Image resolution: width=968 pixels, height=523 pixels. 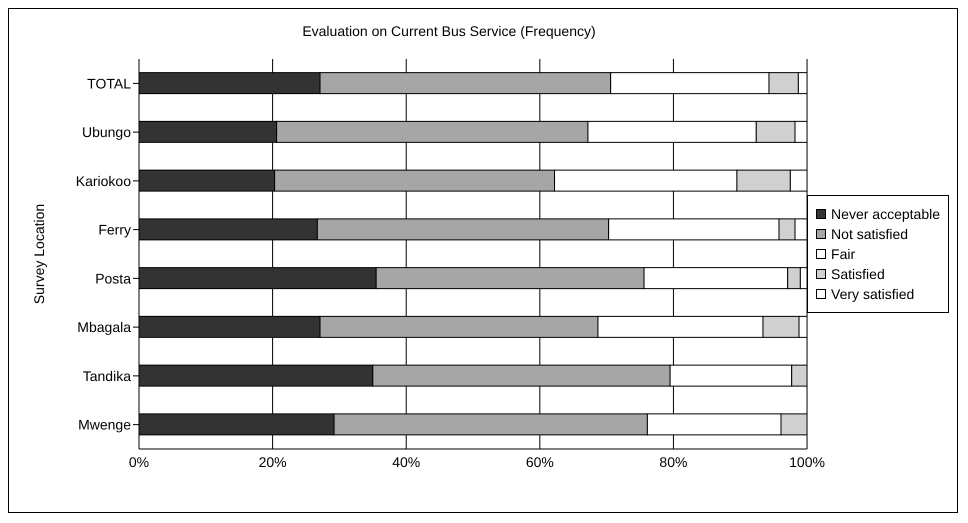 What do you see at coordinates (673, 462) in the screenshot?
I see `x-tick-label: 80%` at bounding box center [673, 462].